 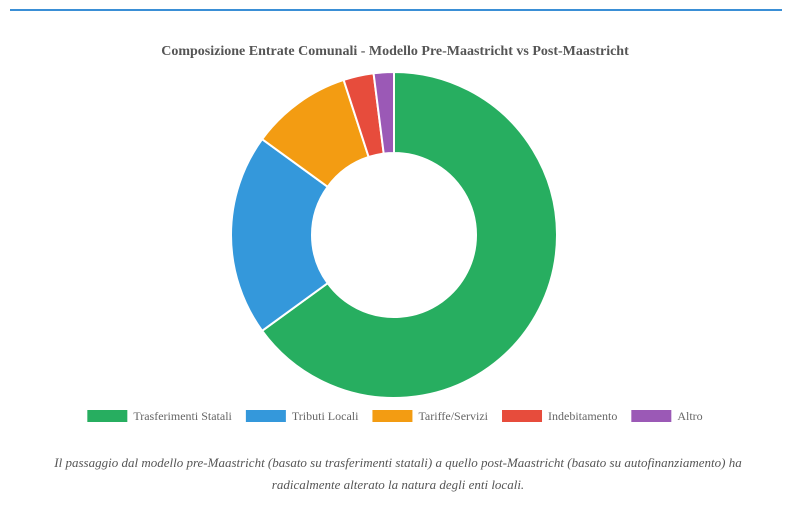 I want to click on slice-tributi-locali, so click(x=280, y=235).